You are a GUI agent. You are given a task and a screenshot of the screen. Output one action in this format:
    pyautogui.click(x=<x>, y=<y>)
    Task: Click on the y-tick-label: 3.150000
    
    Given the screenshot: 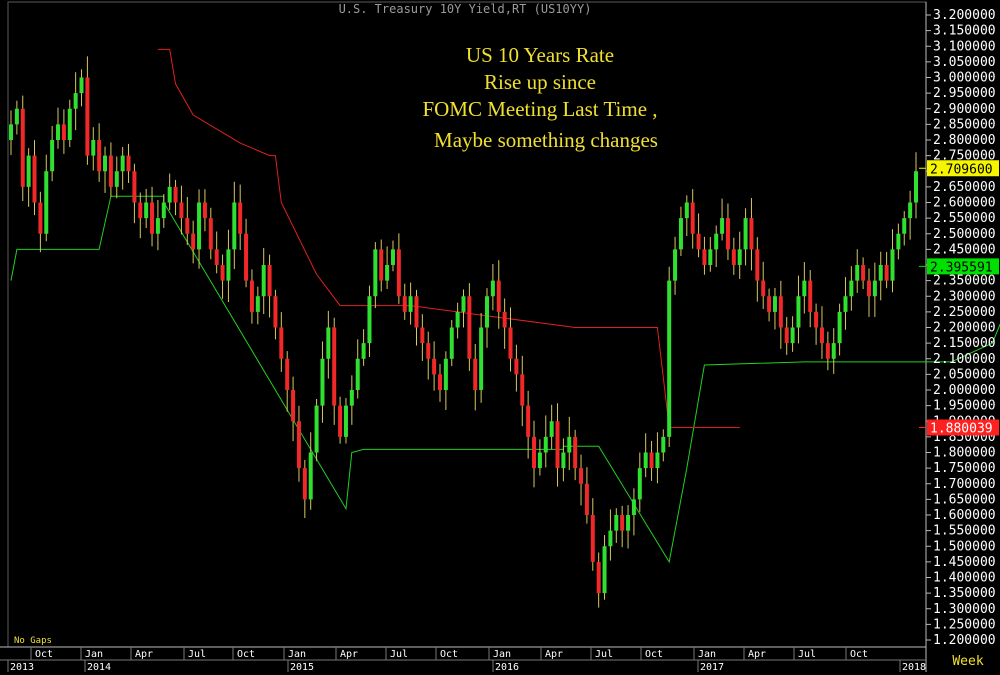 What is the action you would take?
    pyautogui.click(x=964, y=31)
    